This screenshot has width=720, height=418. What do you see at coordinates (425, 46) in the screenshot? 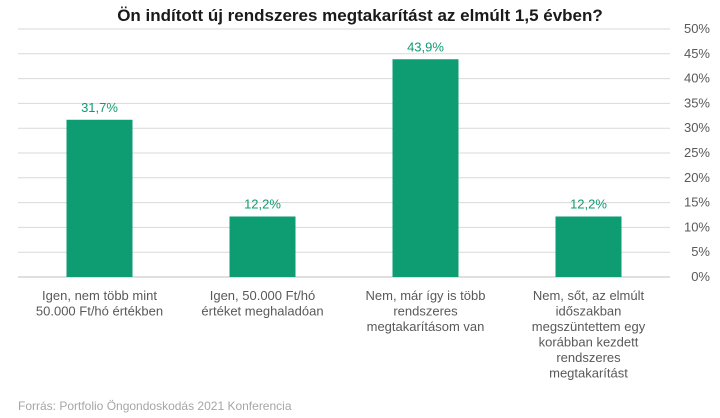
I see `bar-value-label: 43,9%` at bounding box center [425, 46].